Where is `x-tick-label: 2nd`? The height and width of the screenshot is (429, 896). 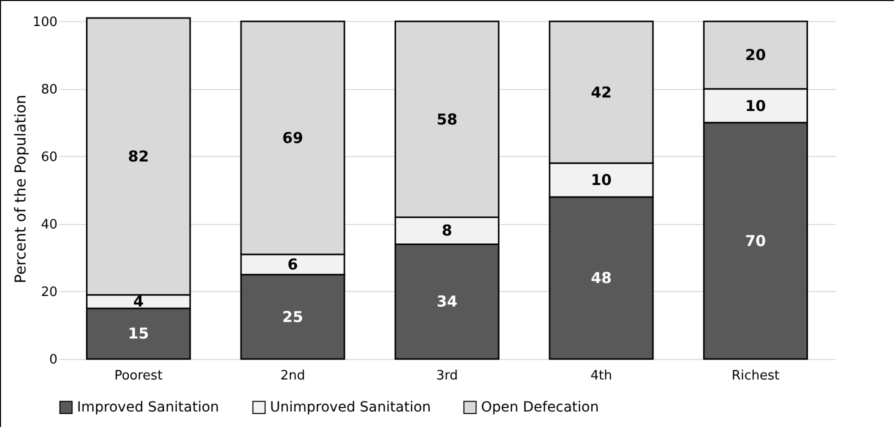
x-tick-label: 2nd is located at coordinates (293, 376).